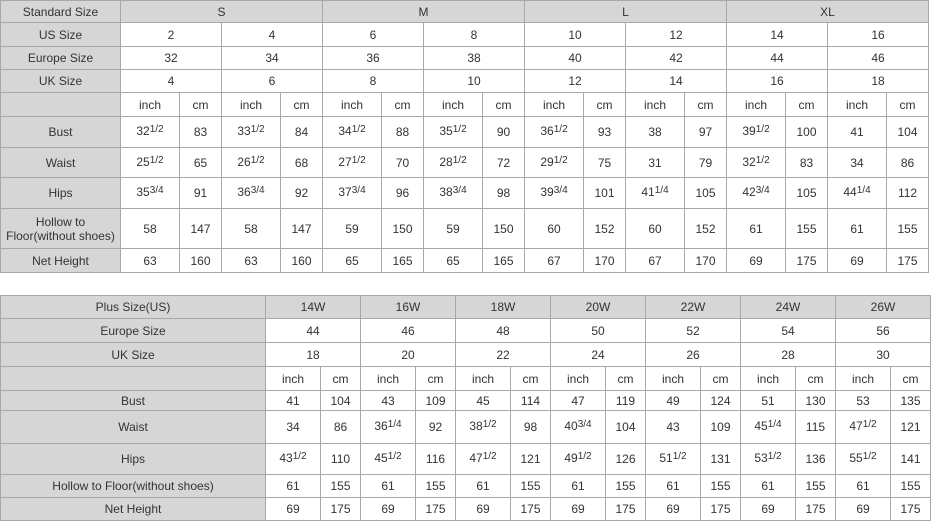 The image size is (931, 521). Describe the element at coordinates (133, 509) in the screenshot. I see `row-label: Net Height` at that location.